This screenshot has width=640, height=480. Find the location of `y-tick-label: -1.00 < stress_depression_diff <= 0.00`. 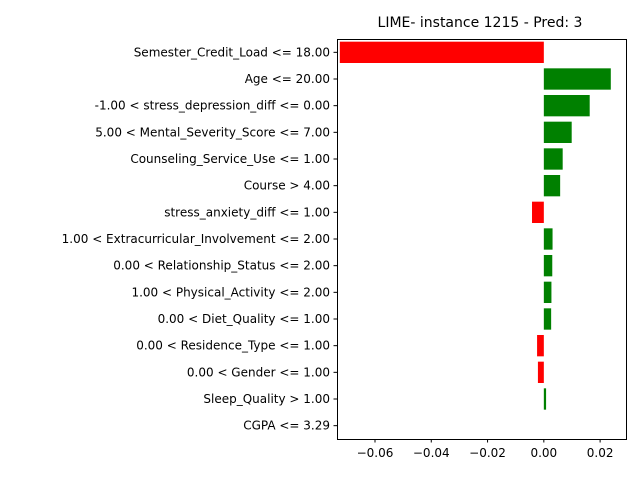

y-tick-label: -1.00 < stress_depression_diff <= 0.00 is located at coordinates (212, 106).